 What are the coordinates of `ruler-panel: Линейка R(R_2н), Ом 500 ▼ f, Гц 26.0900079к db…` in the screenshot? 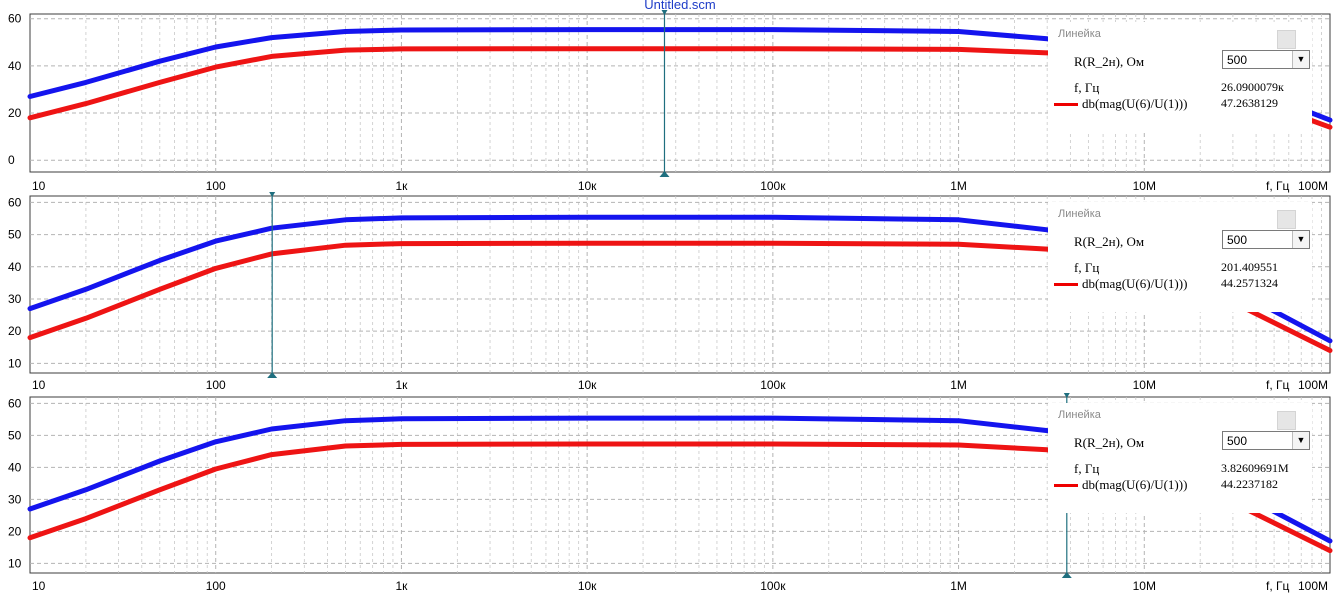 It's located at (1180, 77).